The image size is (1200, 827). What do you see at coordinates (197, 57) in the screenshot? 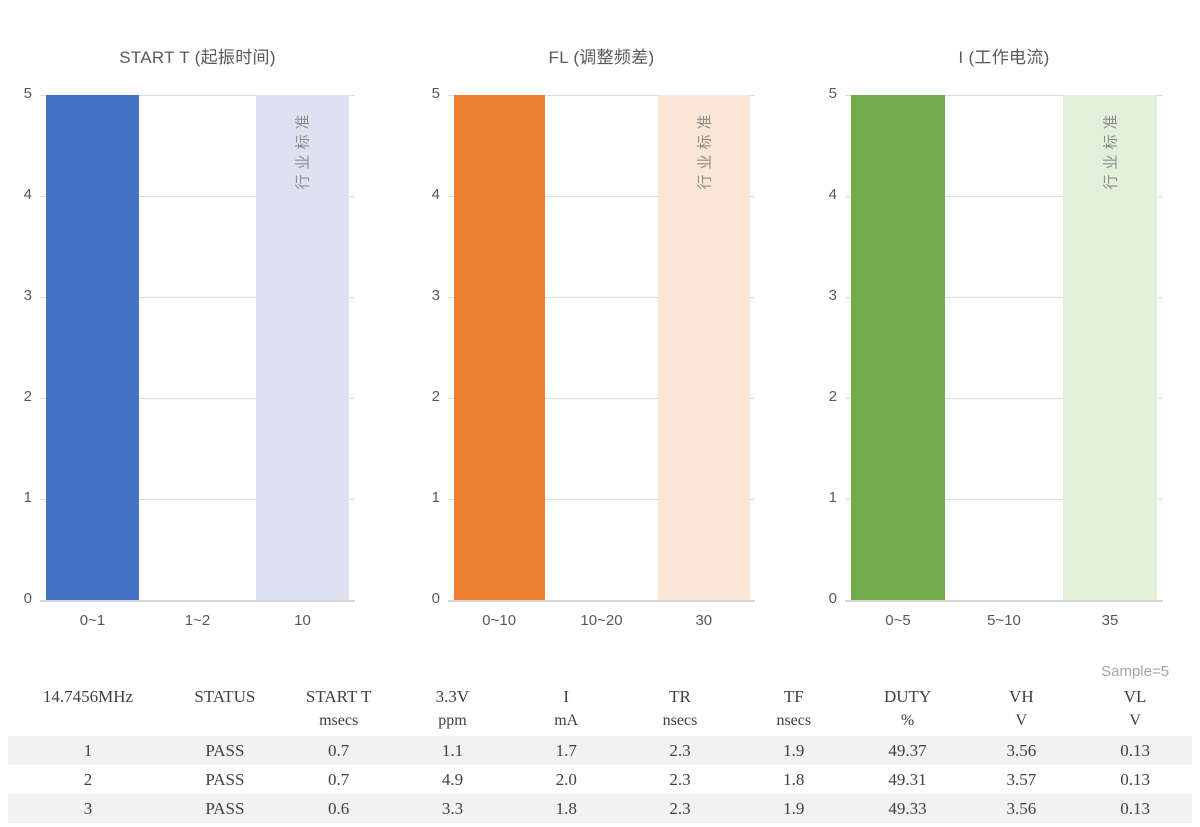
I see `chart-title: START T (起振时间)` at bounding box center [197, 57].